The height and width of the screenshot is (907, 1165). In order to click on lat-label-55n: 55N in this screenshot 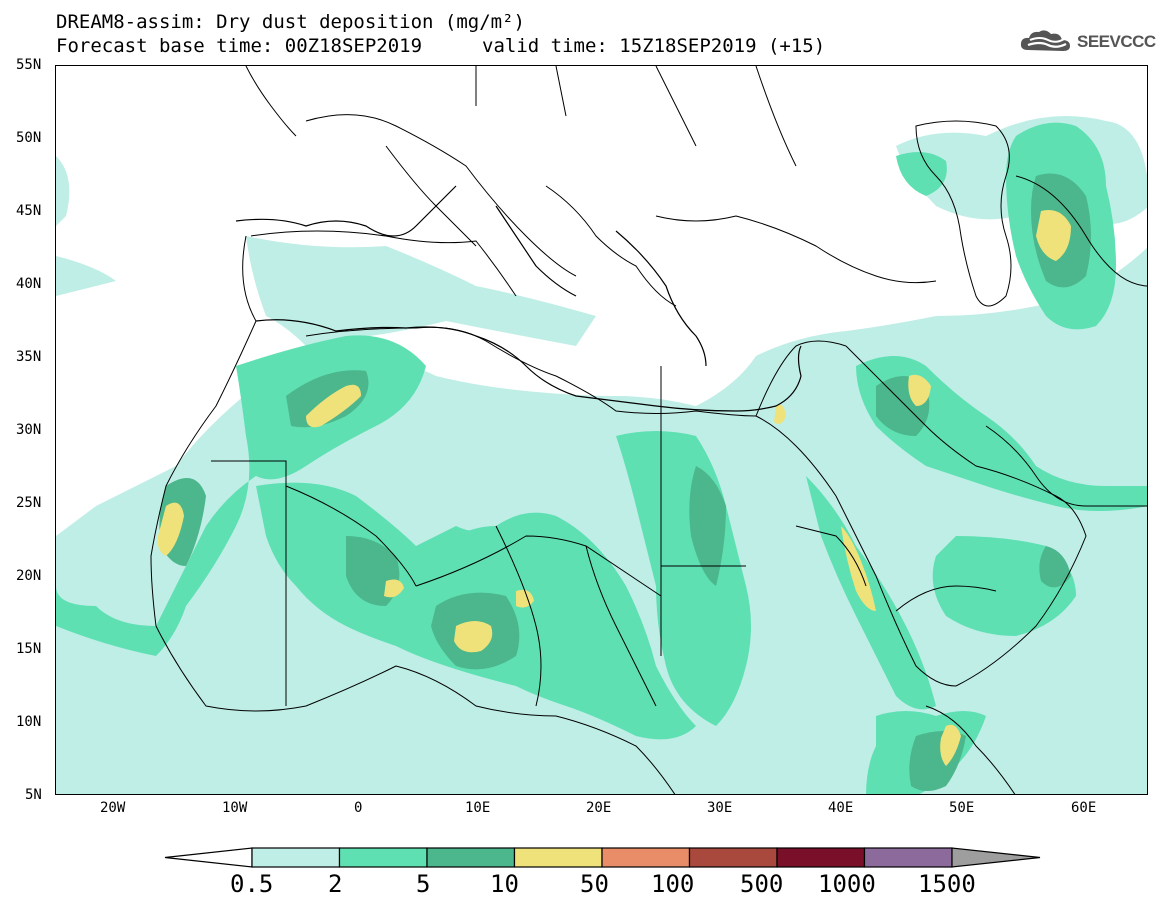, I will do `click(29, 65)`.